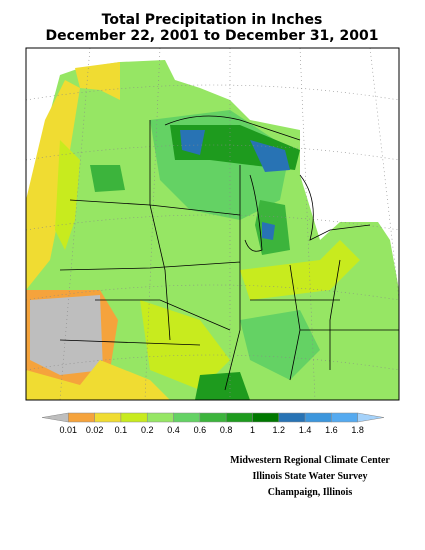 The width and height of the screenshot is (425, 550). I want to click on legend-label: 0.2, so click(147, 430).